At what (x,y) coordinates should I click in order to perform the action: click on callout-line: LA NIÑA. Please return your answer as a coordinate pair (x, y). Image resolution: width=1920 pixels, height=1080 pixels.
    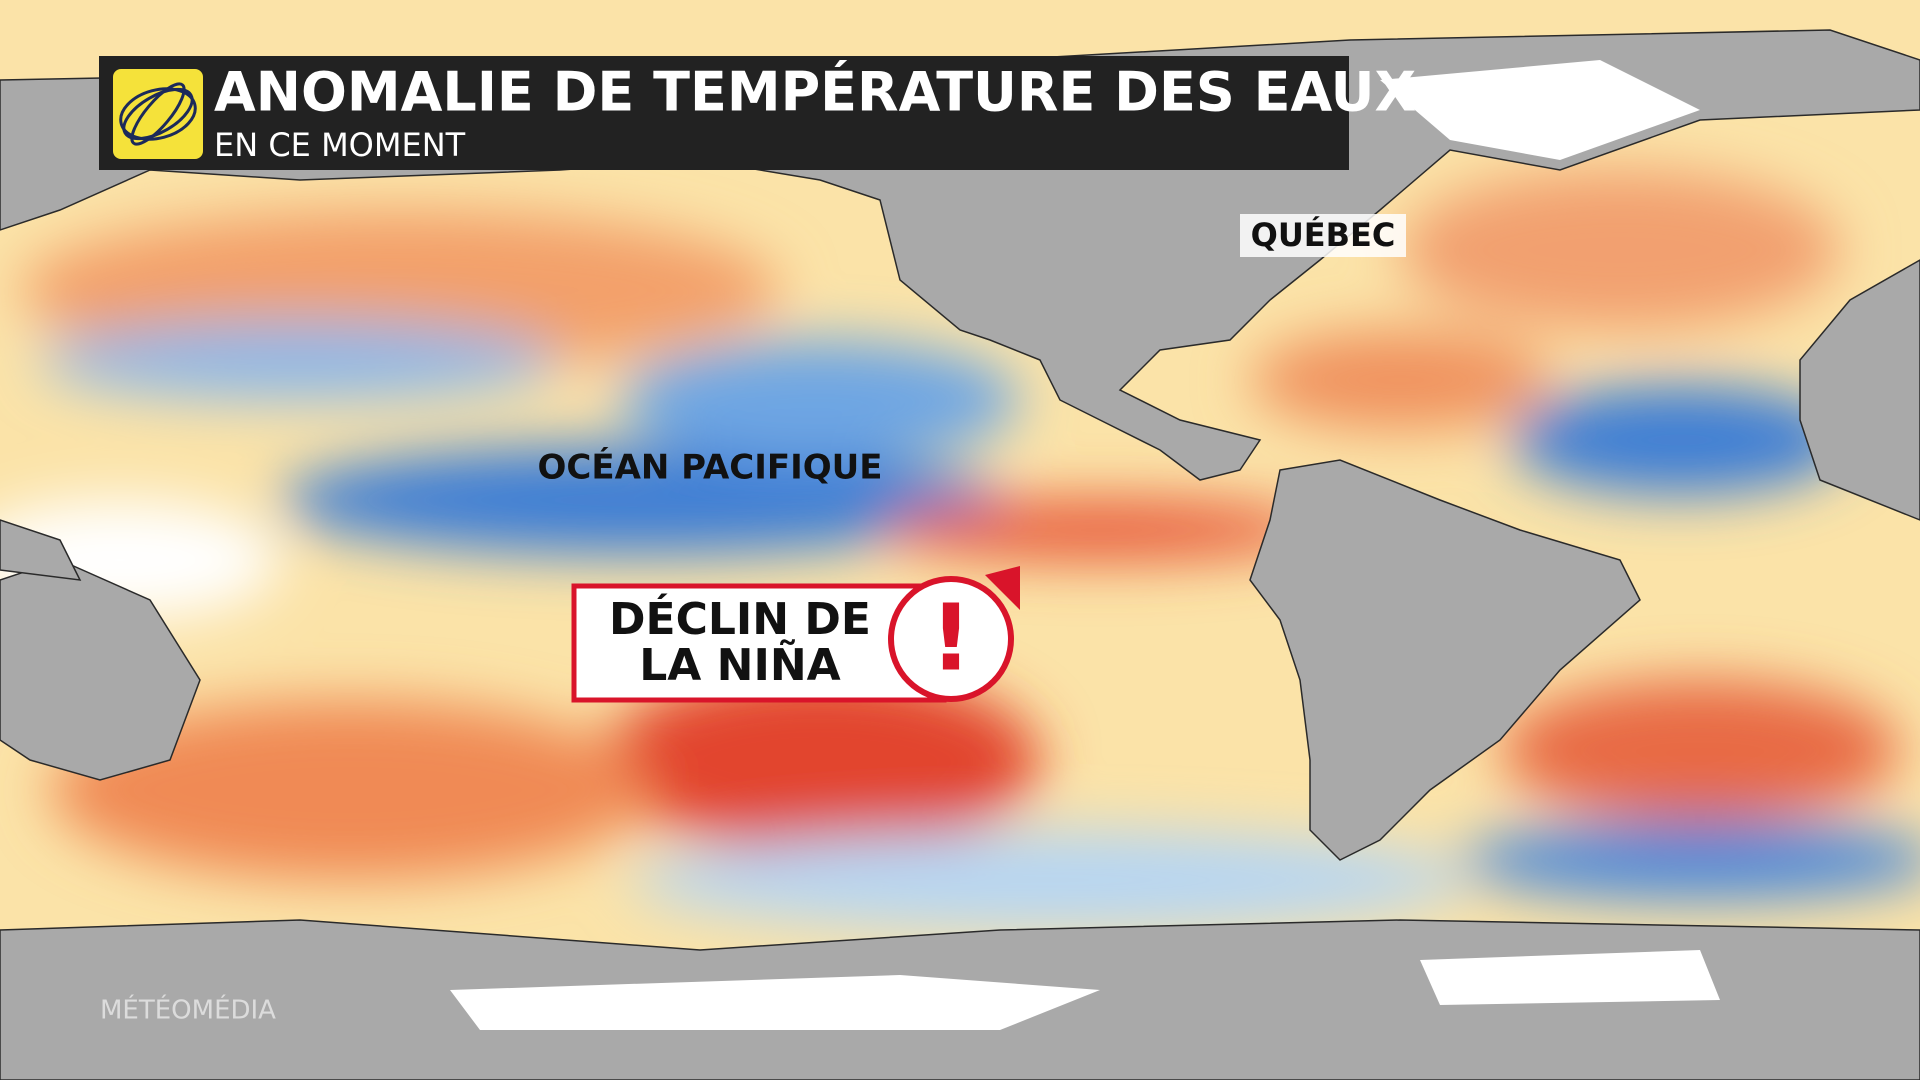
    Looking at the image, I should click on (739, 664).